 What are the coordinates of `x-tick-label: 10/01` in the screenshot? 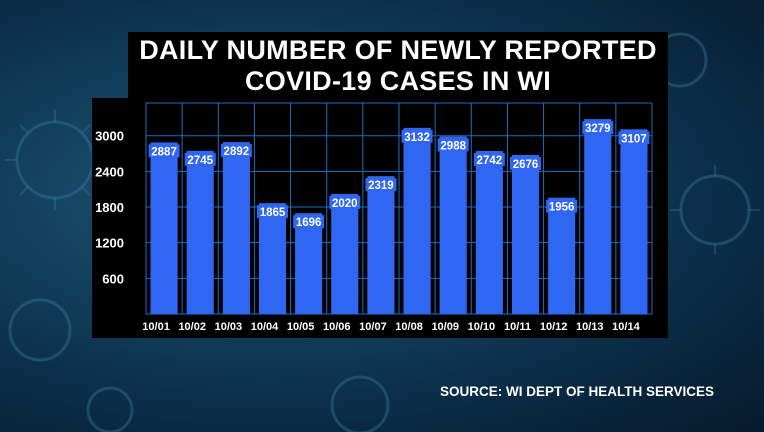 It's located at (156, 327).